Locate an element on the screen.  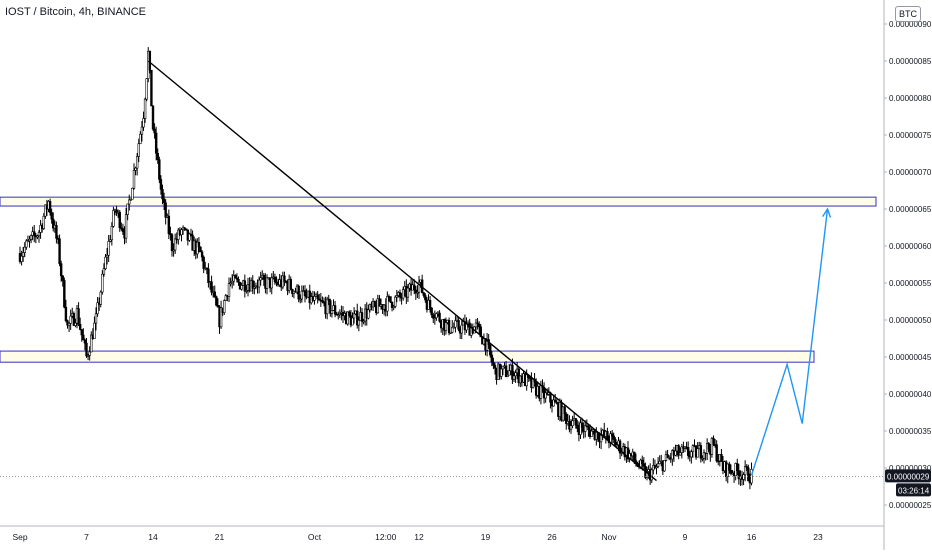
countdown-value: 03:26:14 is located at coordinates (914, 490).